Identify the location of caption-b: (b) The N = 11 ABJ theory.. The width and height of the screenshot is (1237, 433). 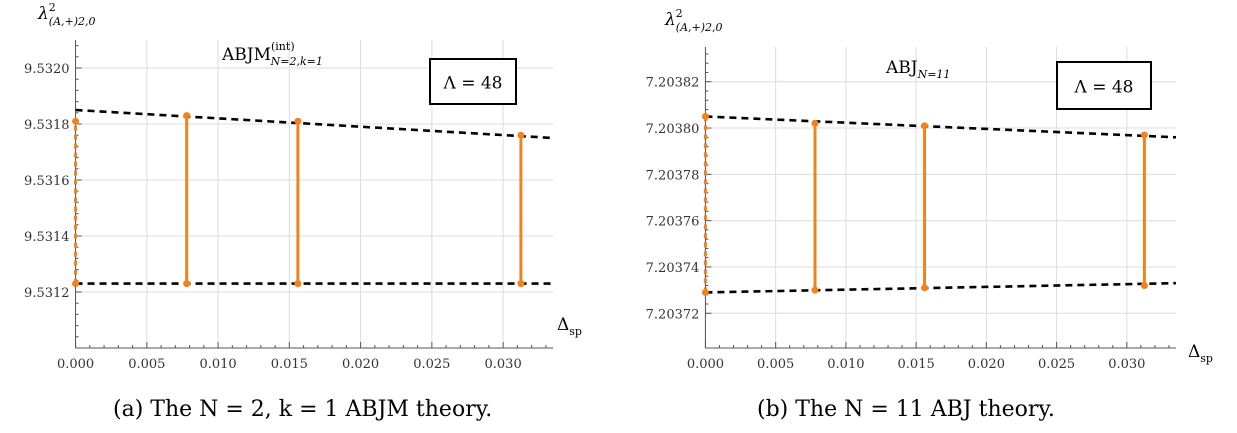
(906, 409).